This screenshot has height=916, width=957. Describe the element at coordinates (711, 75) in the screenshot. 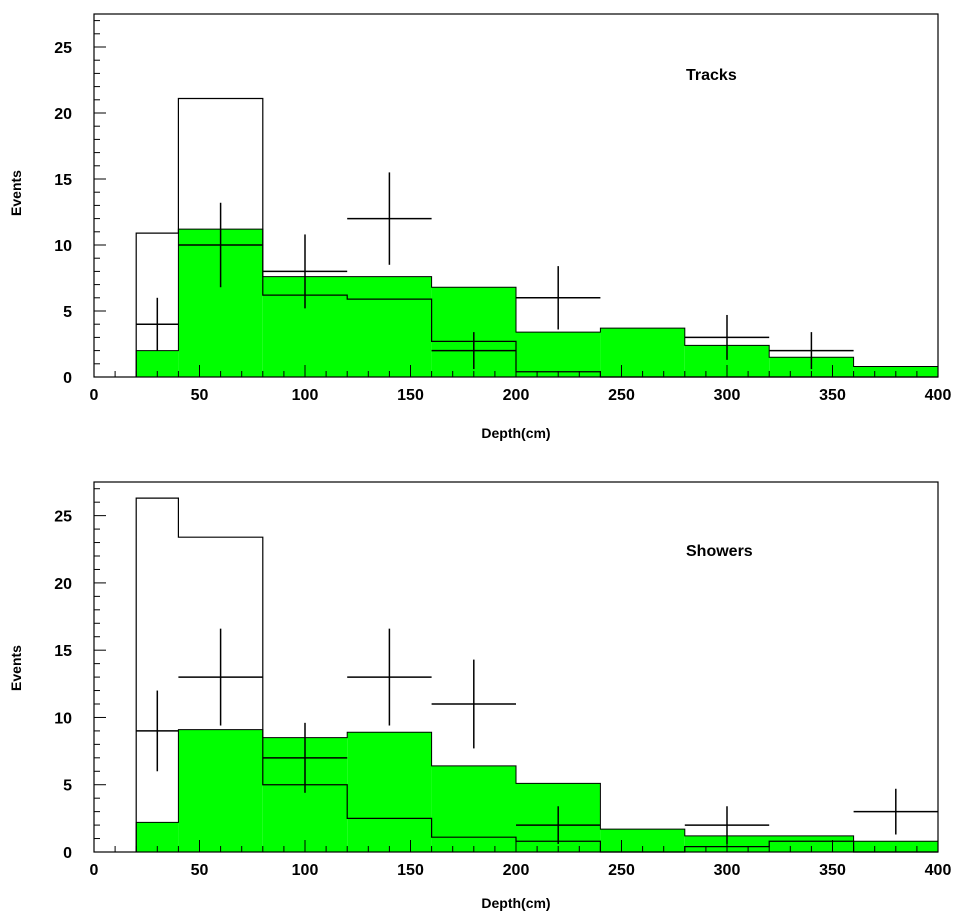

I see `panel-annotation: Tracks` at that location.